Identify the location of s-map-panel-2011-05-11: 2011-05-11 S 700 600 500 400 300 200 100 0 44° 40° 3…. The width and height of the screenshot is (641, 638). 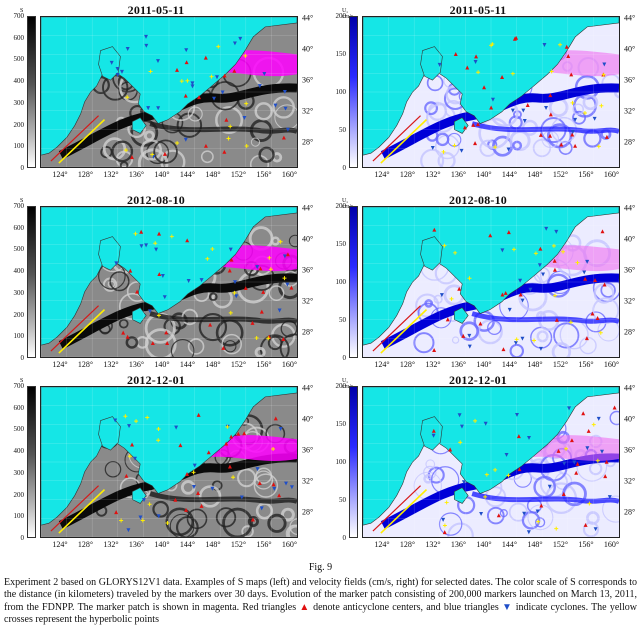
(160, 93).